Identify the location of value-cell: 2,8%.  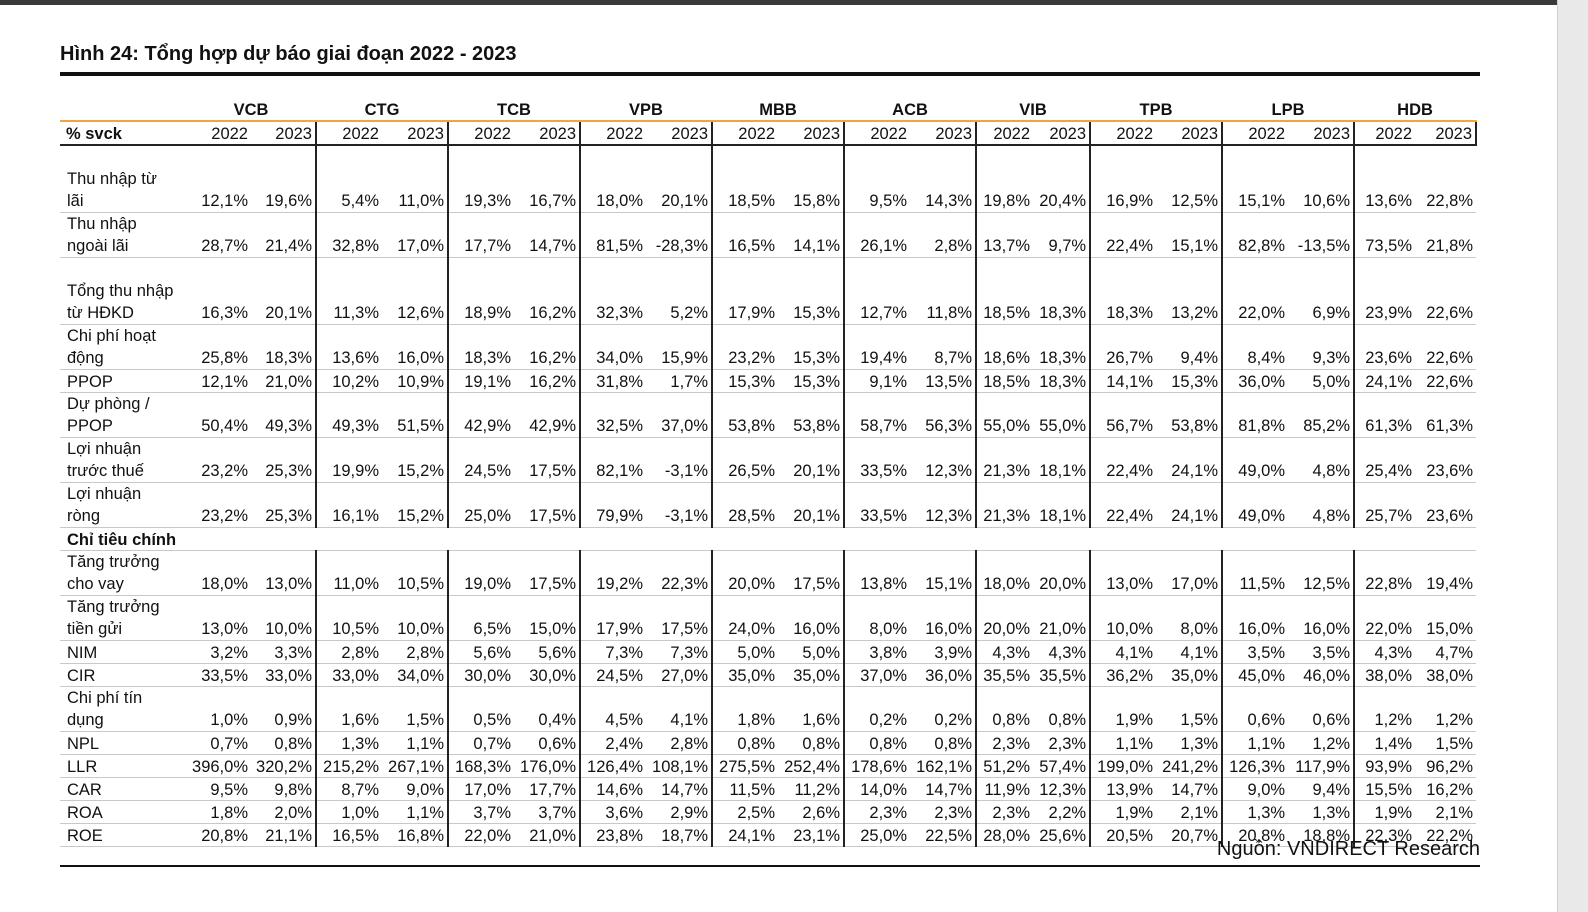
(415, 652).